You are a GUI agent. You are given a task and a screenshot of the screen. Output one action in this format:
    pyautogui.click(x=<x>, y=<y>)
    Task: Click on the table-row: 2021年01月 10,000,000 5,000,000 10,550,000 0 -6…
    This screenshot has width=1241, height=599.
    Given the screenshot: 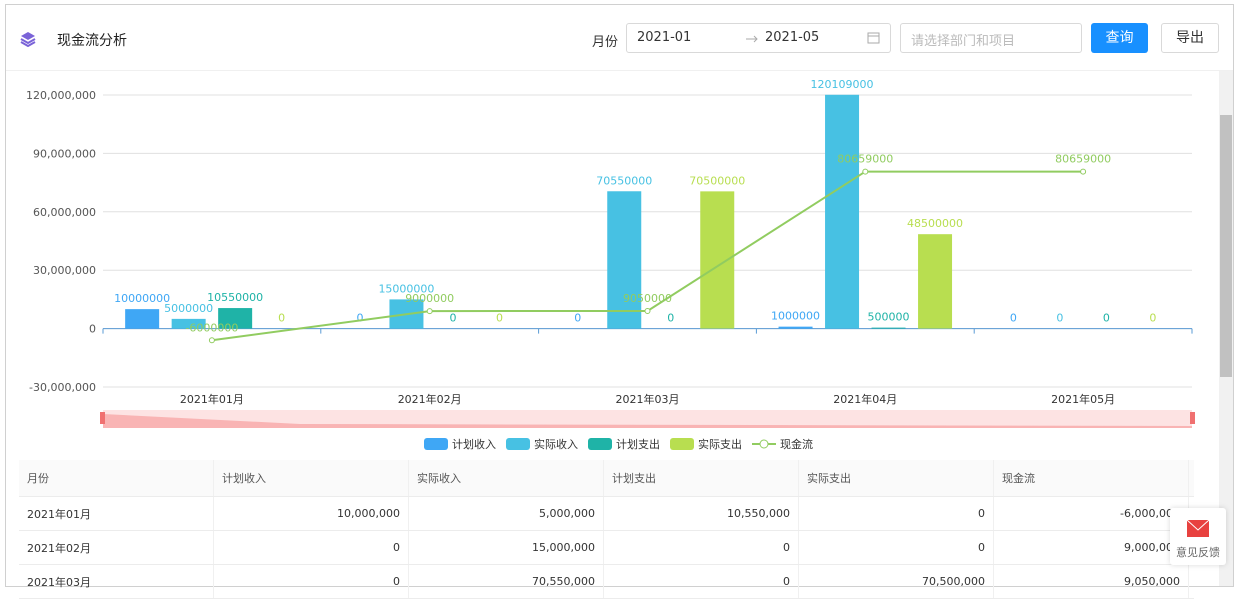 What is the action you would take?
    pyautogui.click(x=606, y=514)
    